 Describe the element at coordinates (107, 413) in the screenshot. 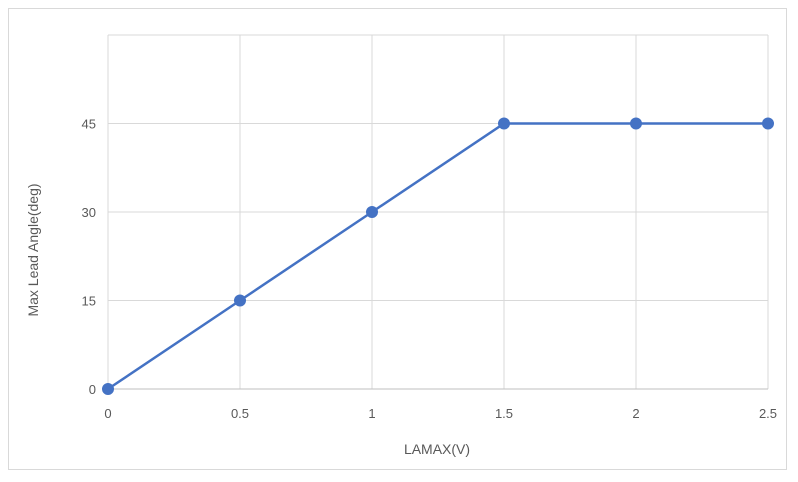

I see `x-tick-label: 0` at that location.